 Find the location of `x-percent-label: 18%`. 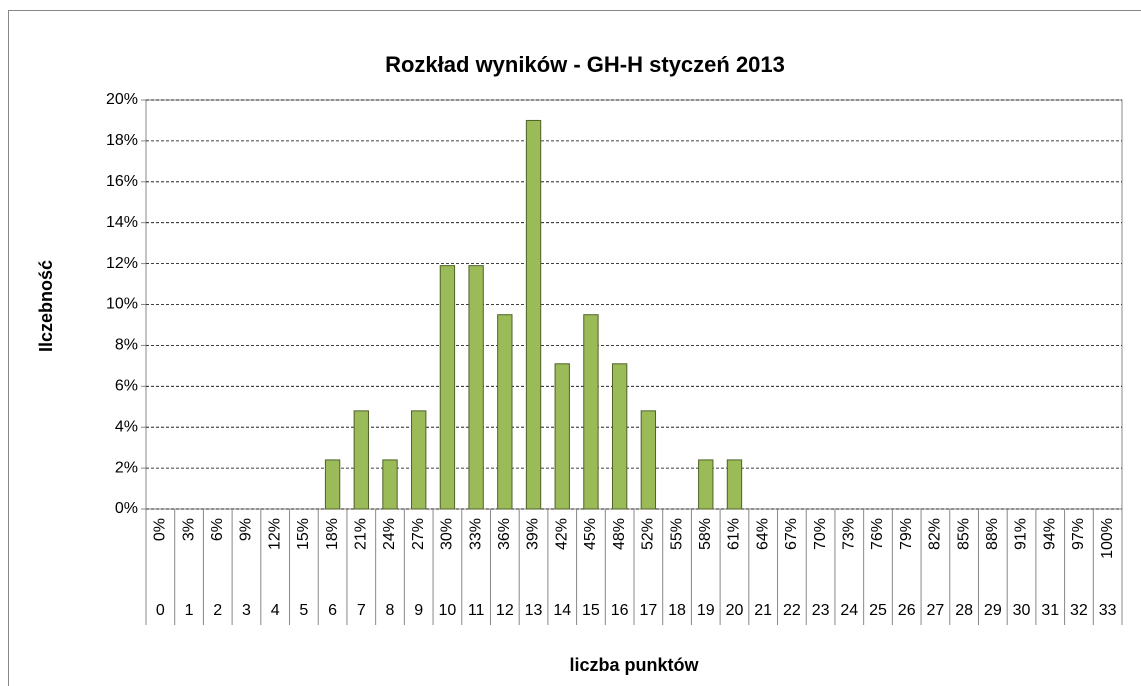

x-percent-label: 18% is located at coordinates (332, 534).